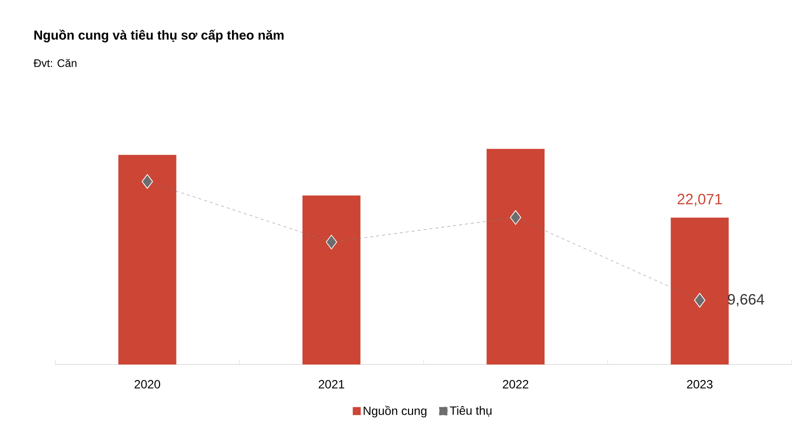  What do you see at coordinates (395, 412) in the screenshot?
I see `legend-label: Nguồn cung` at bounding box center [395, 412].